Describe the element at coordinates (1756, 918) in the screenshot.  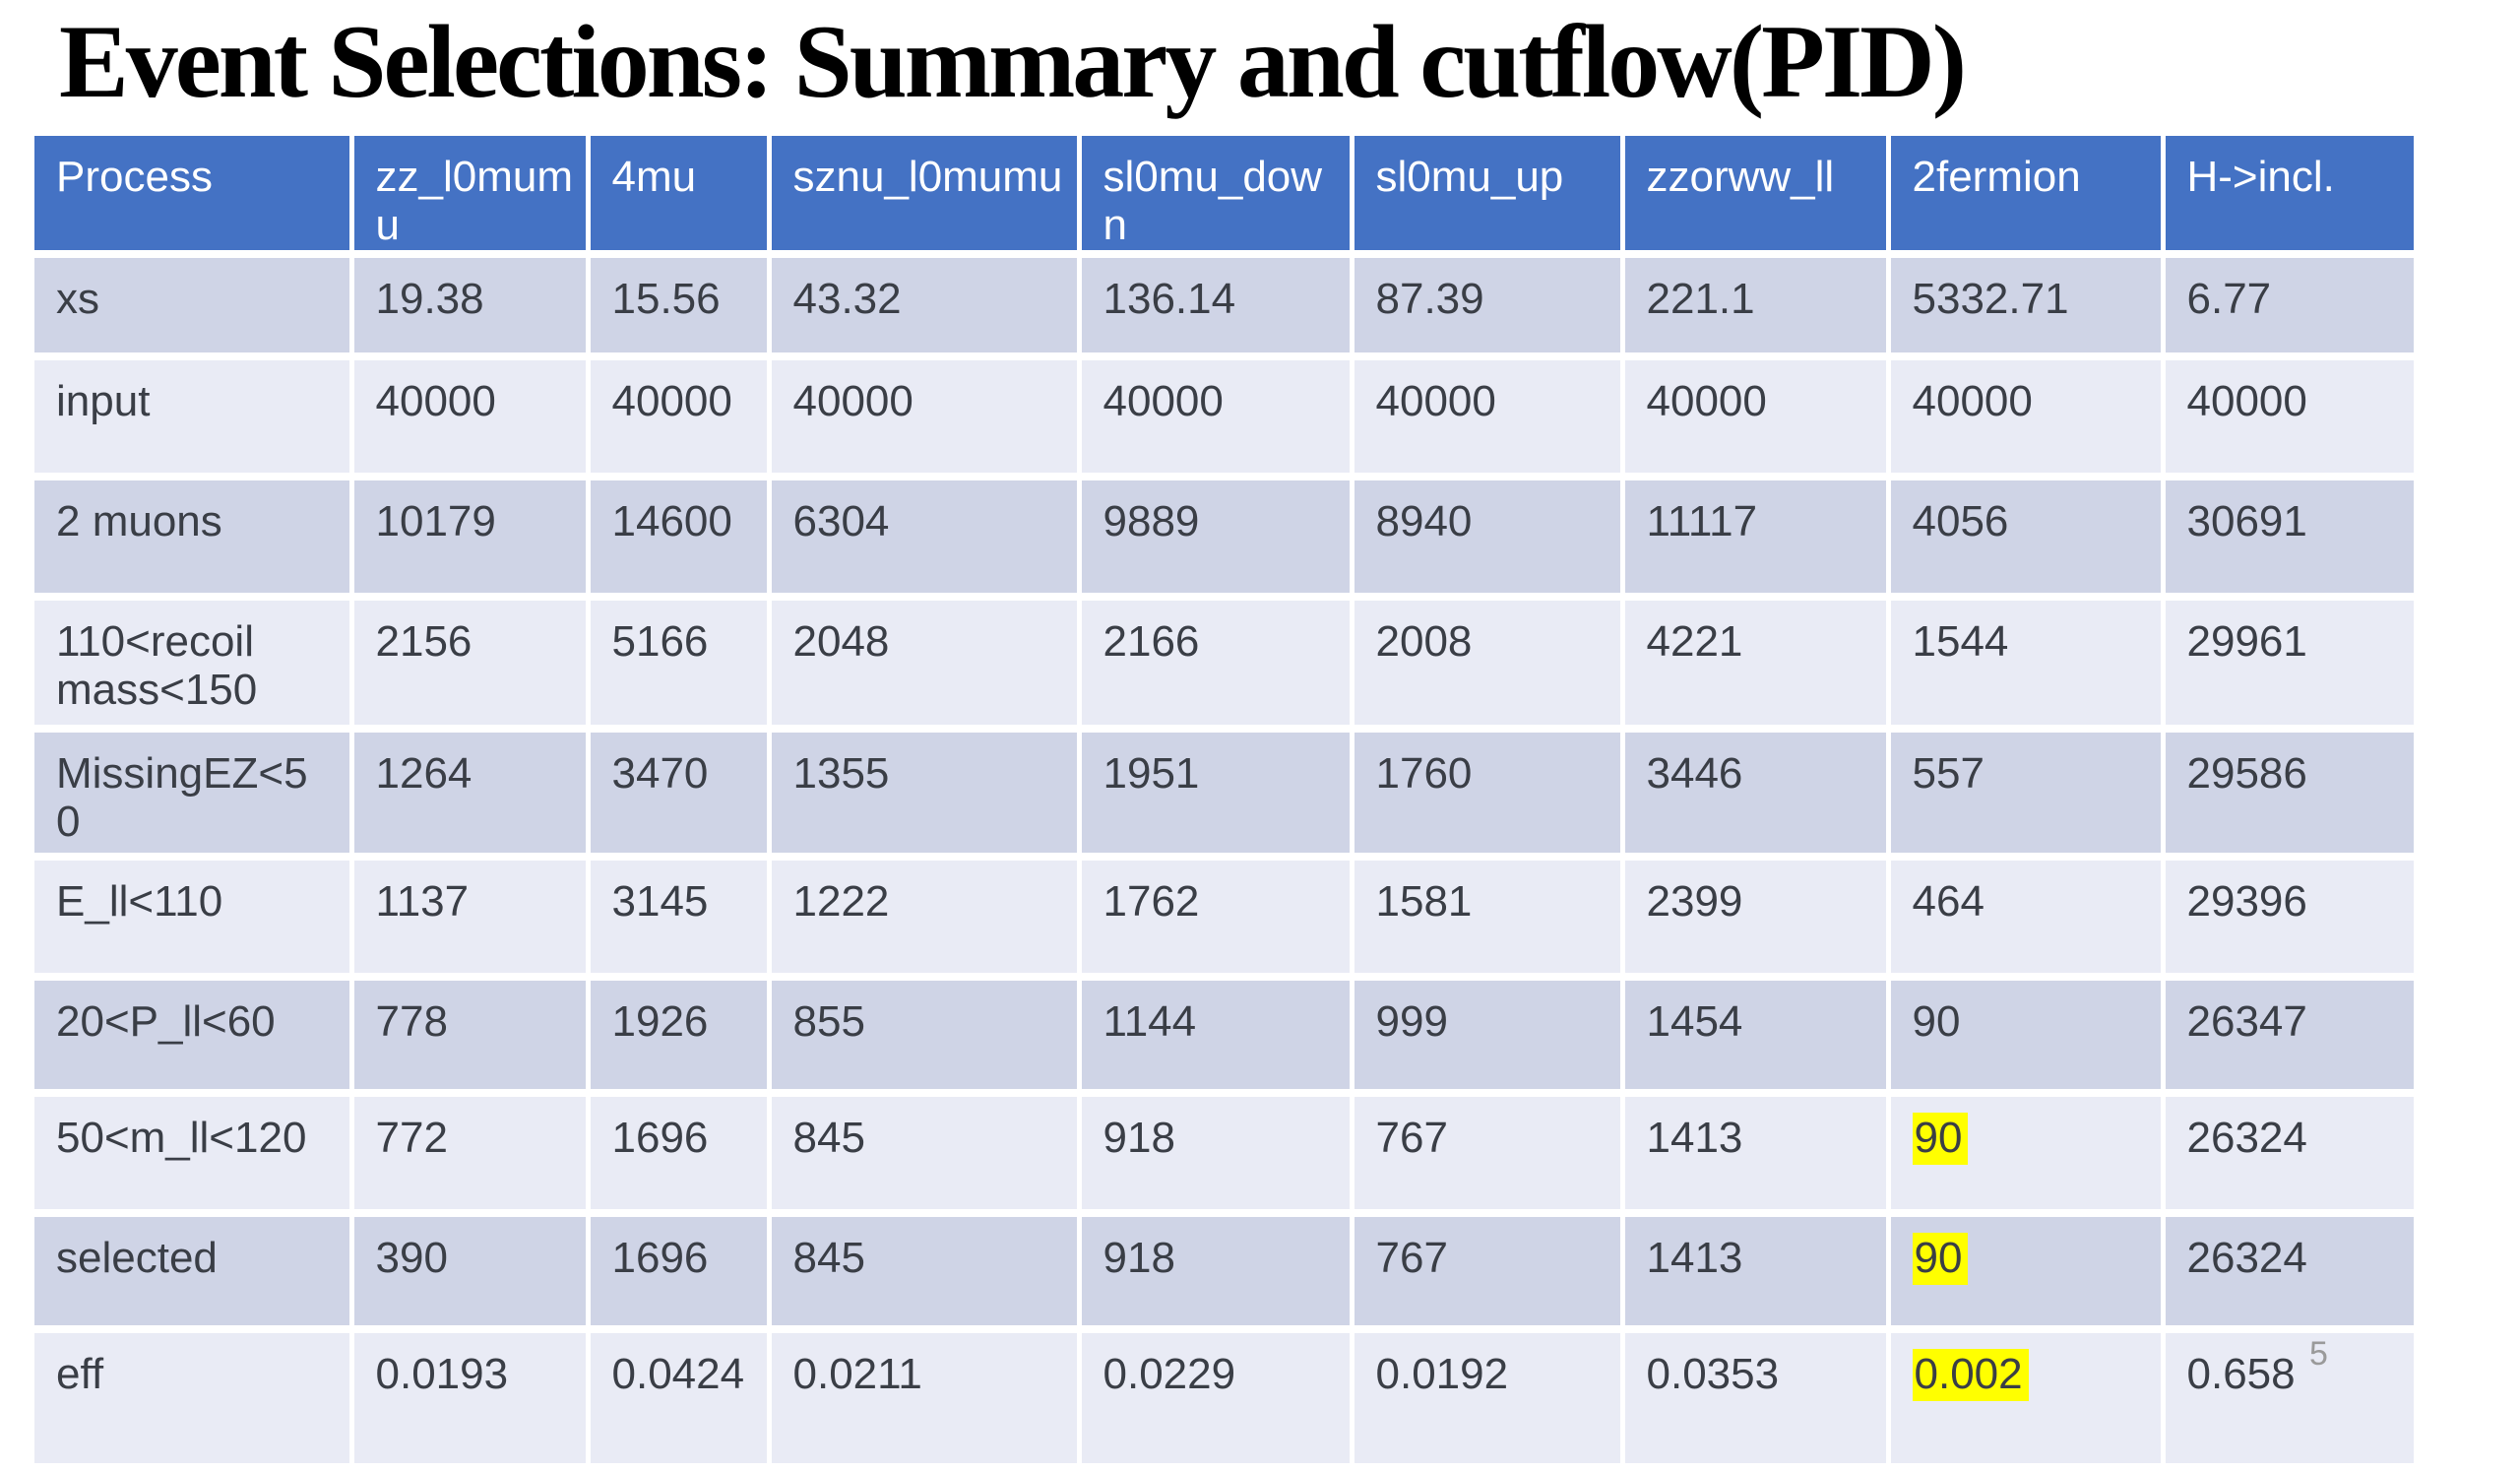
I see `cell-value: 2399` at that location.